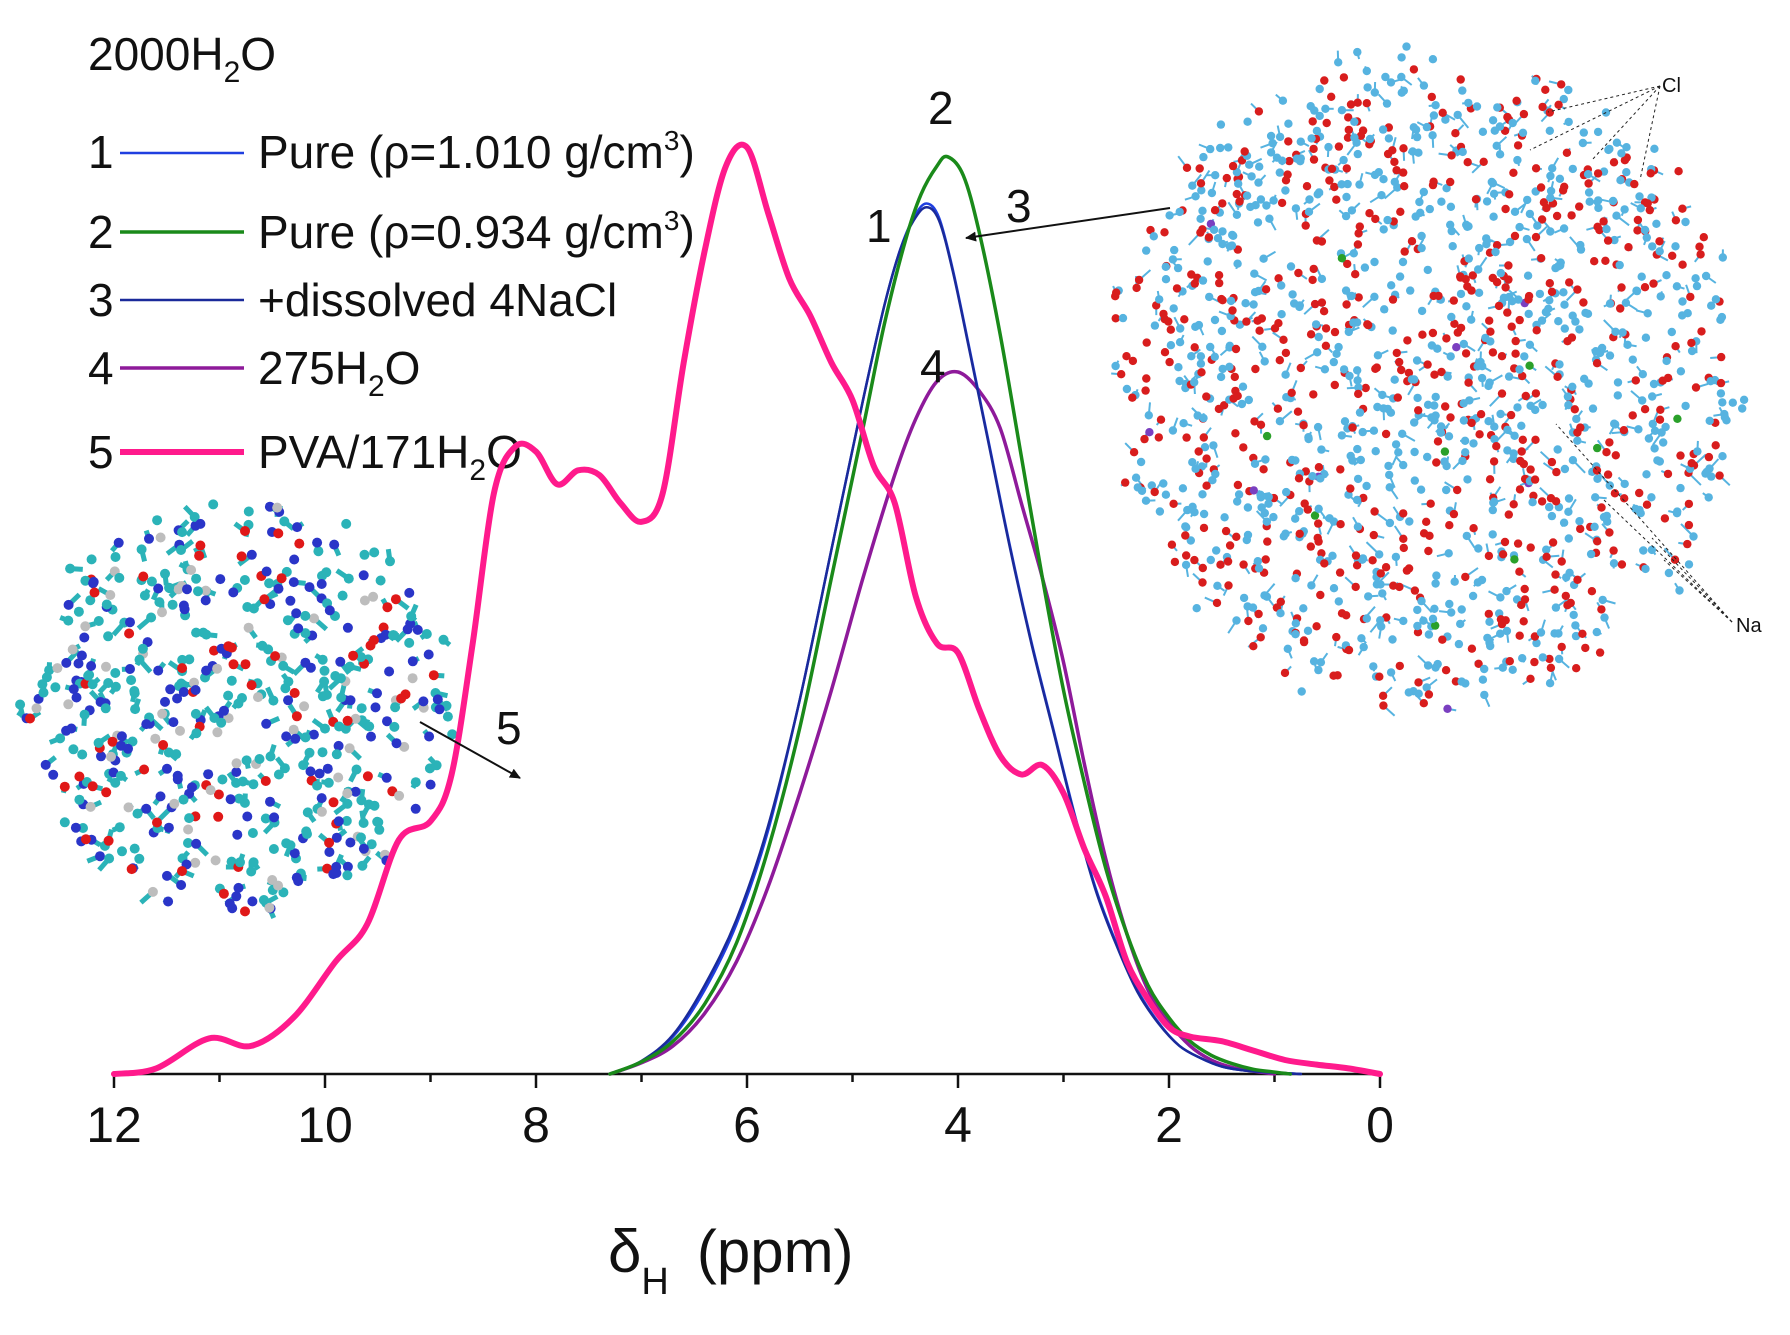  I want to click on pva-water-cluster-inset, so click(236, 709).